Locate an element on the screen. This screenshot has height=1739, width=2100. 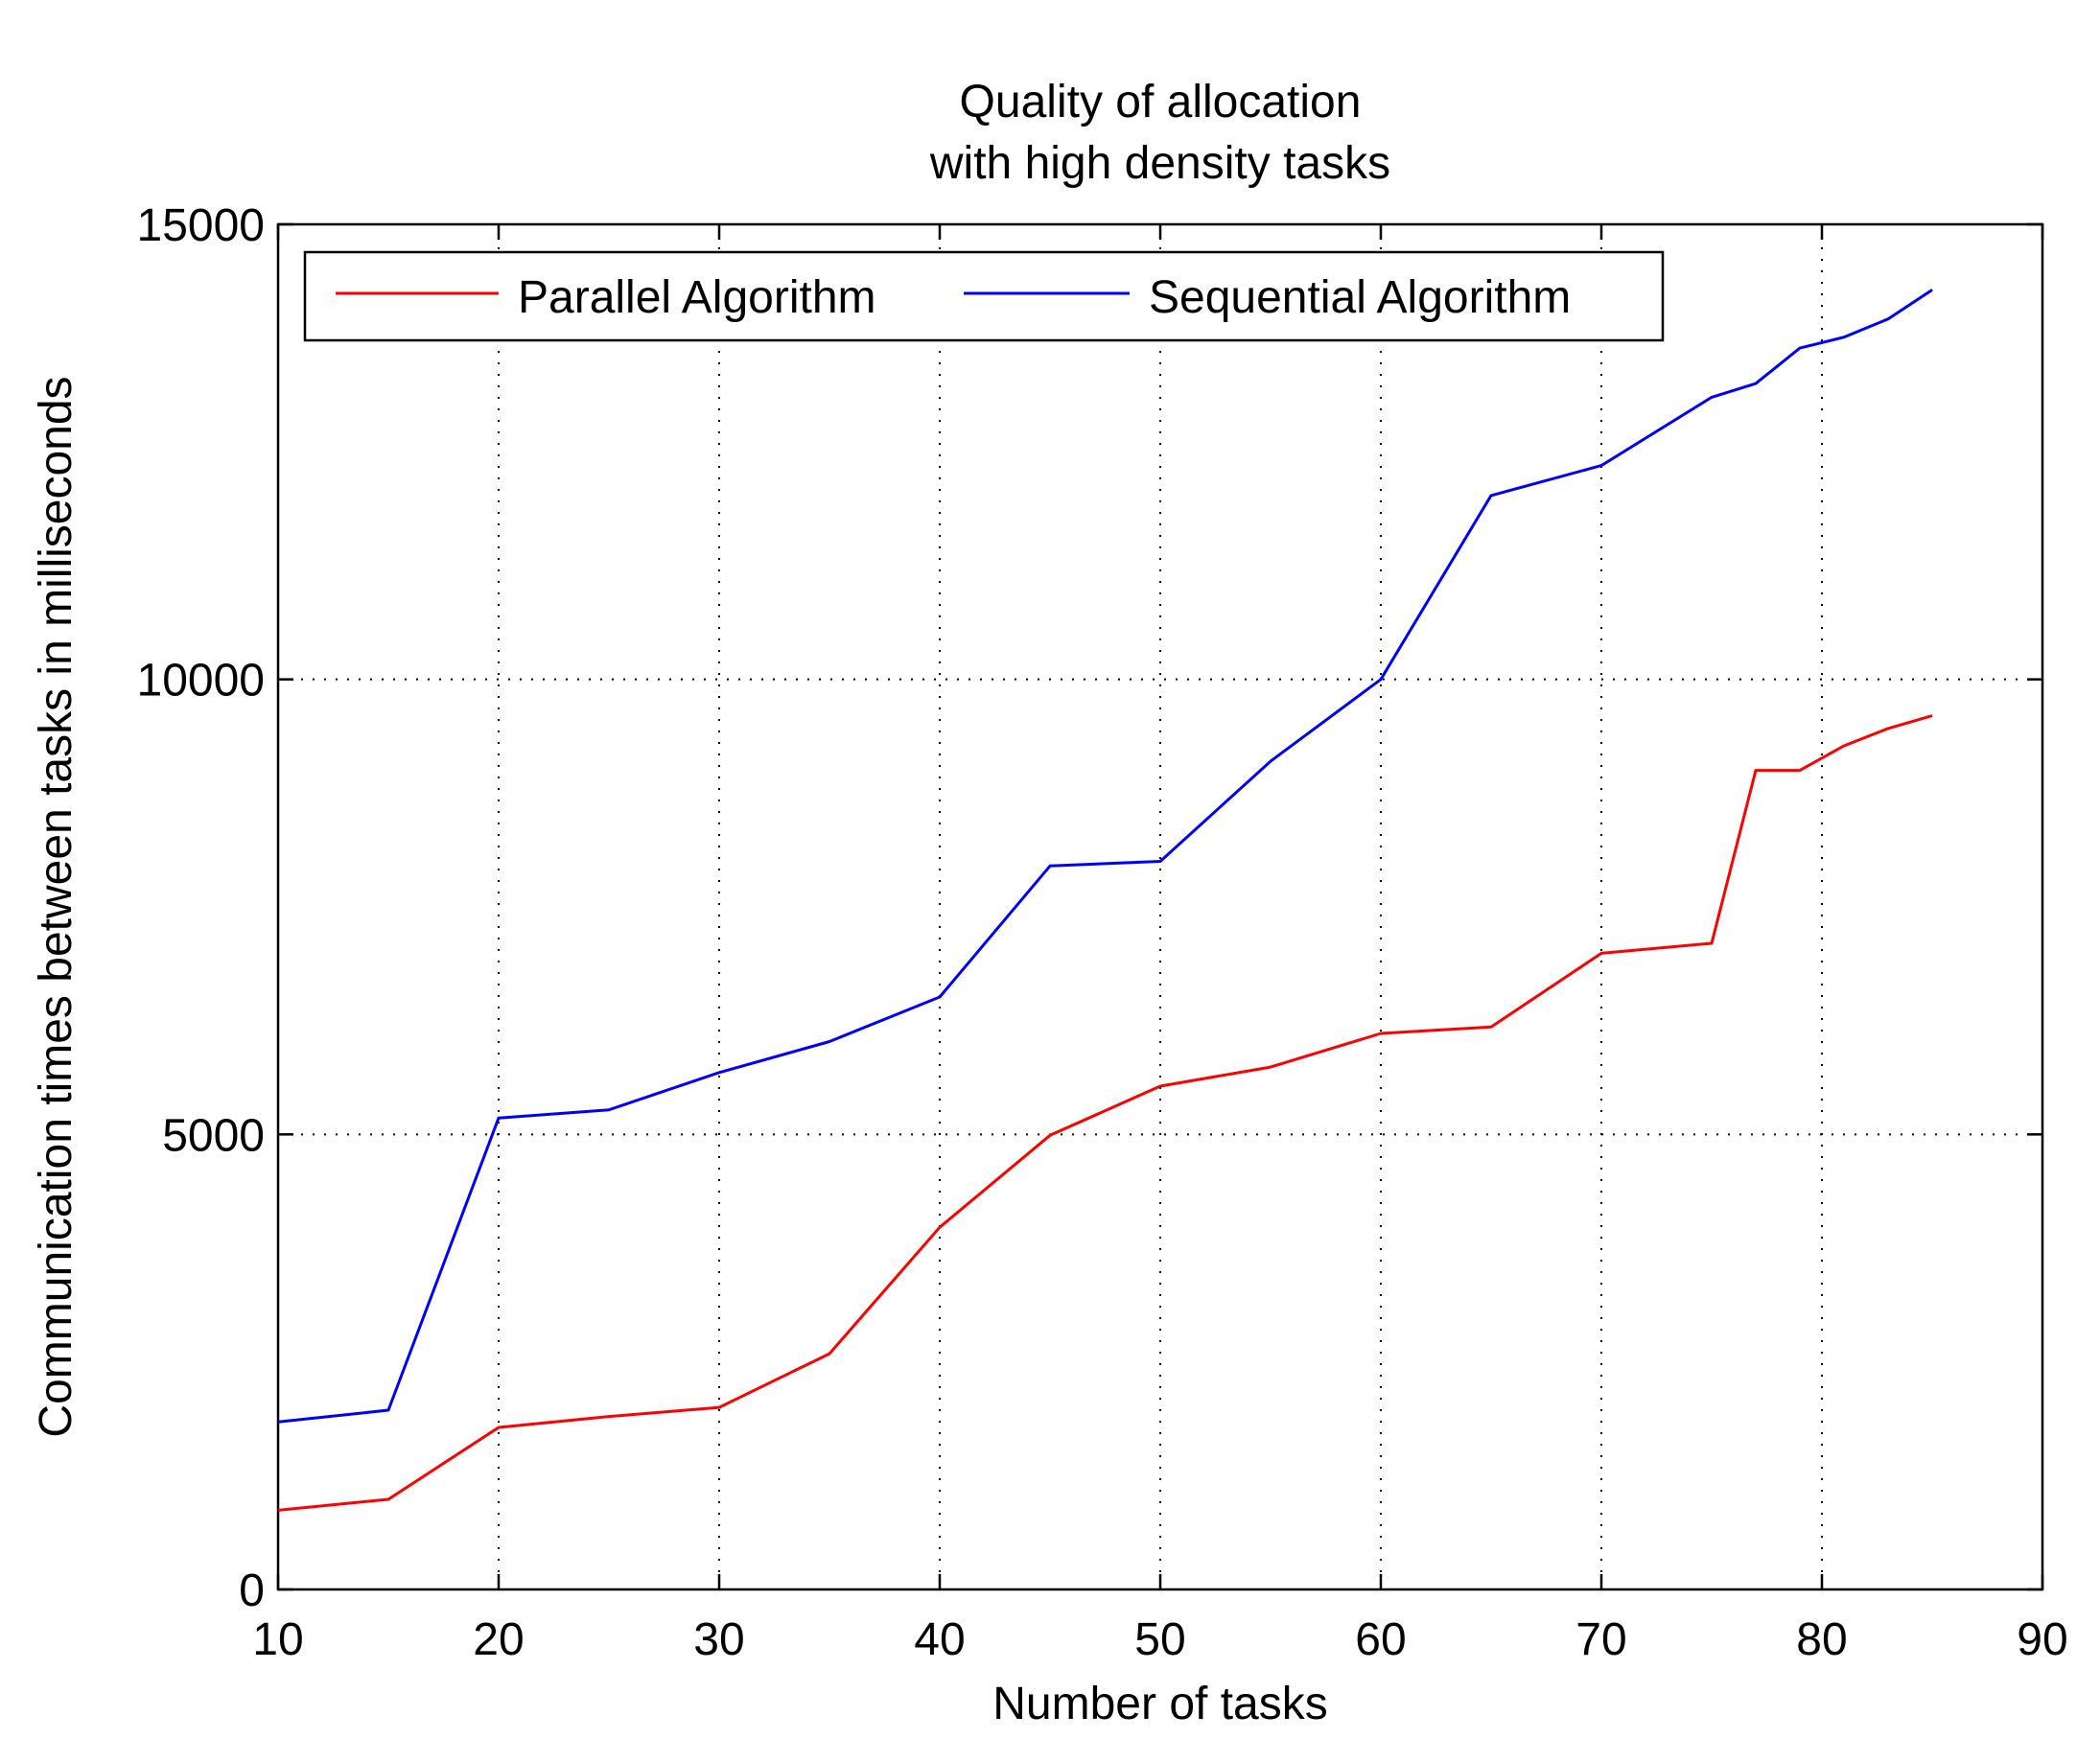
x-tick-label: 50 is located at coordinates (1159, 1639).